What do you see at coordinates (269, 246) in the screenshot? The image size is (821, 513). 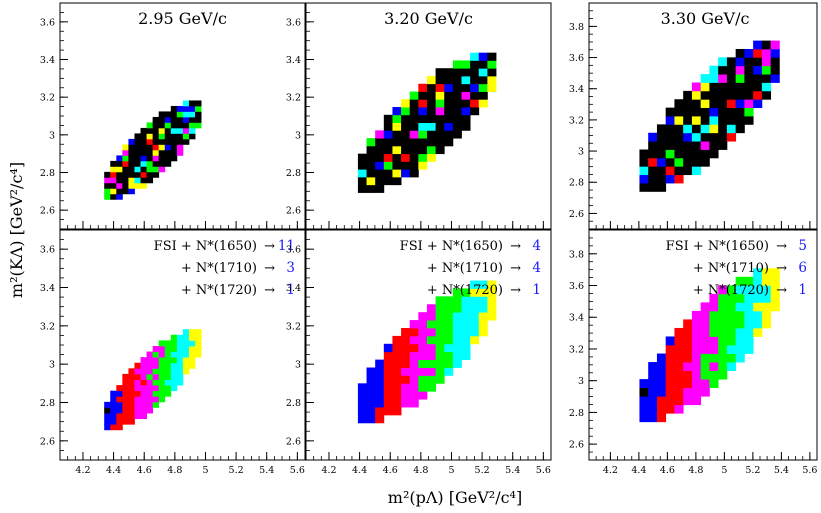 I see `legend-arrow: →` at bounding box center [269, 246].